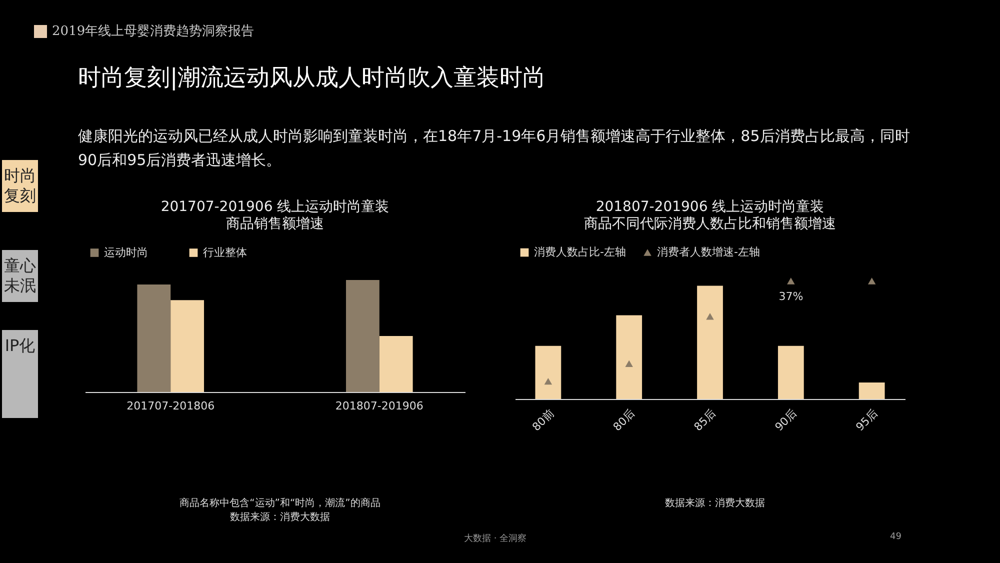 Image resolution: width=1000 pixels, height=563 pixels. I want to click on chart-title: 201807-201906 线上运动时尚童装, so click(710, 207).